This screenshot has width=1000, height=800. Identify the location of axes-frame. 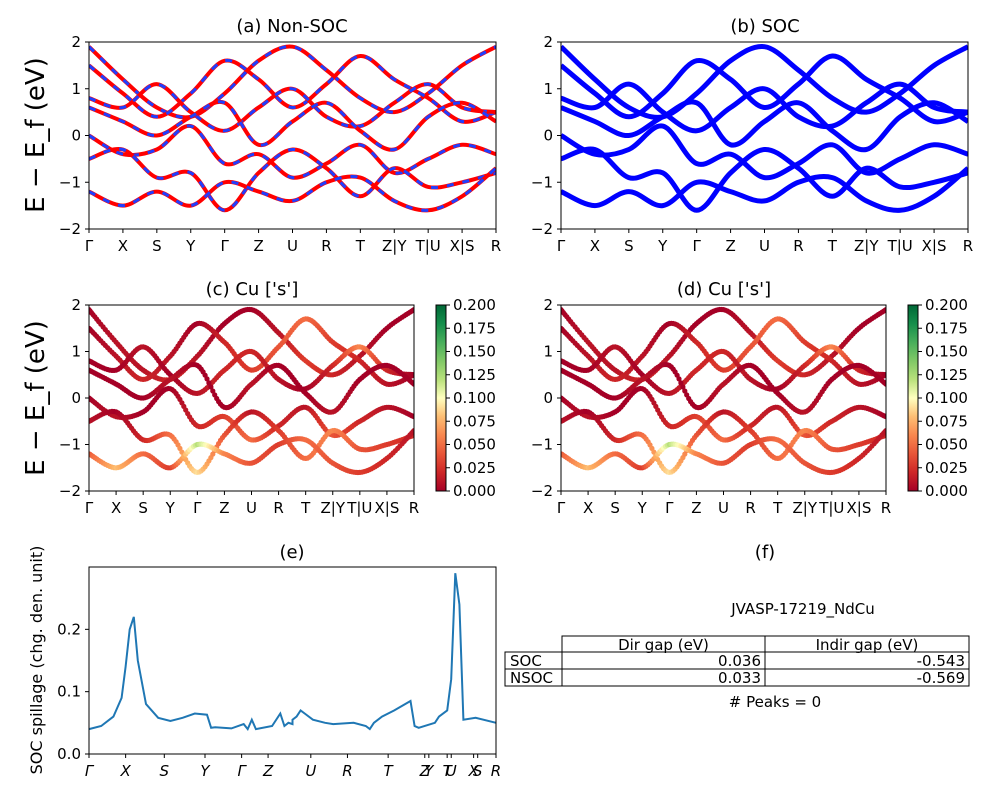
(292, 660).